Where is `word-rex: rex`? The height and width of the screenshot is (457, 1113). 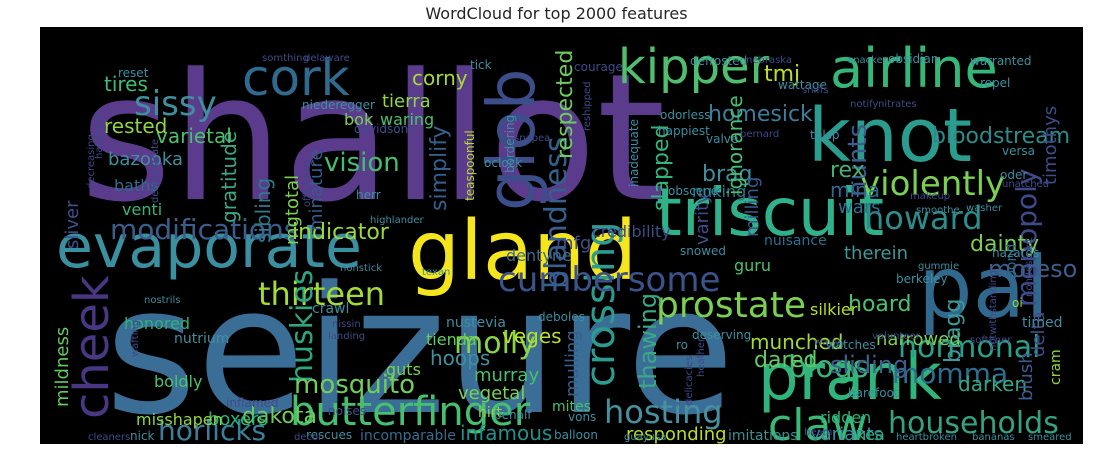 word-rex: rex is located at coordinates (847, 170).